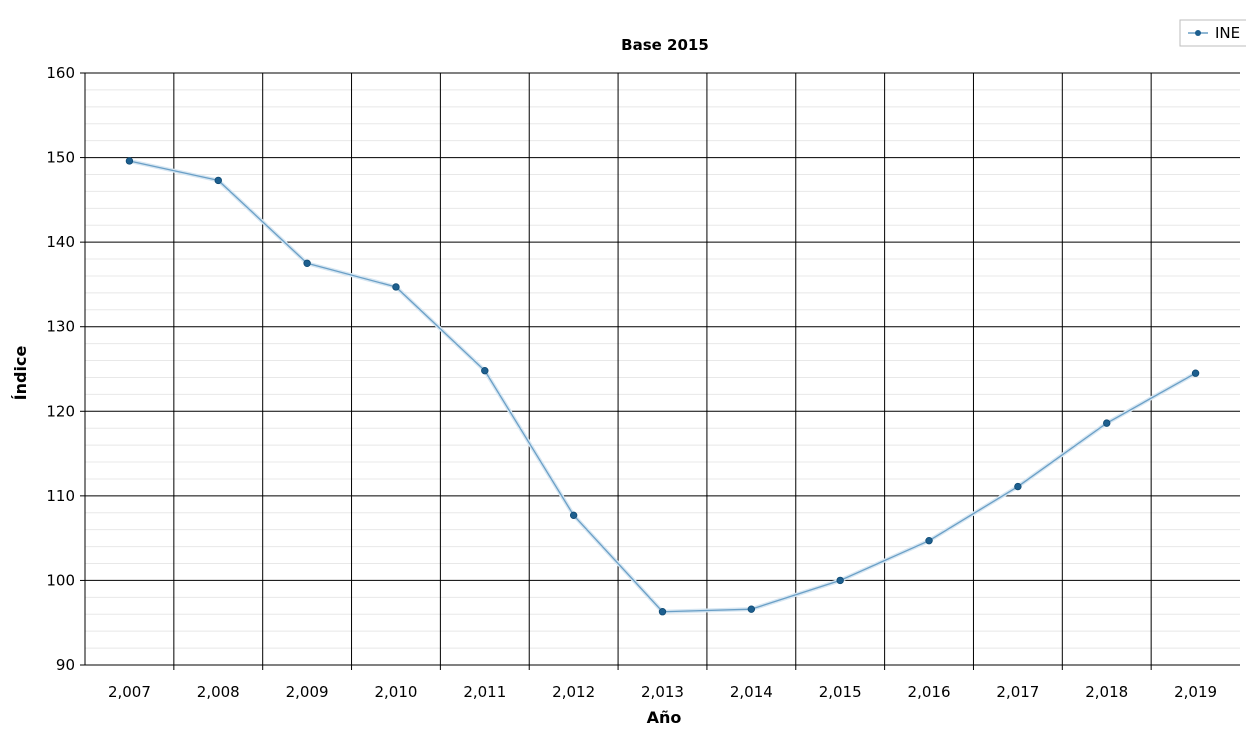  Describe the element at coordinates (129, 692) in the screenshot. I see `x-tick-label: 2,007` at that location.